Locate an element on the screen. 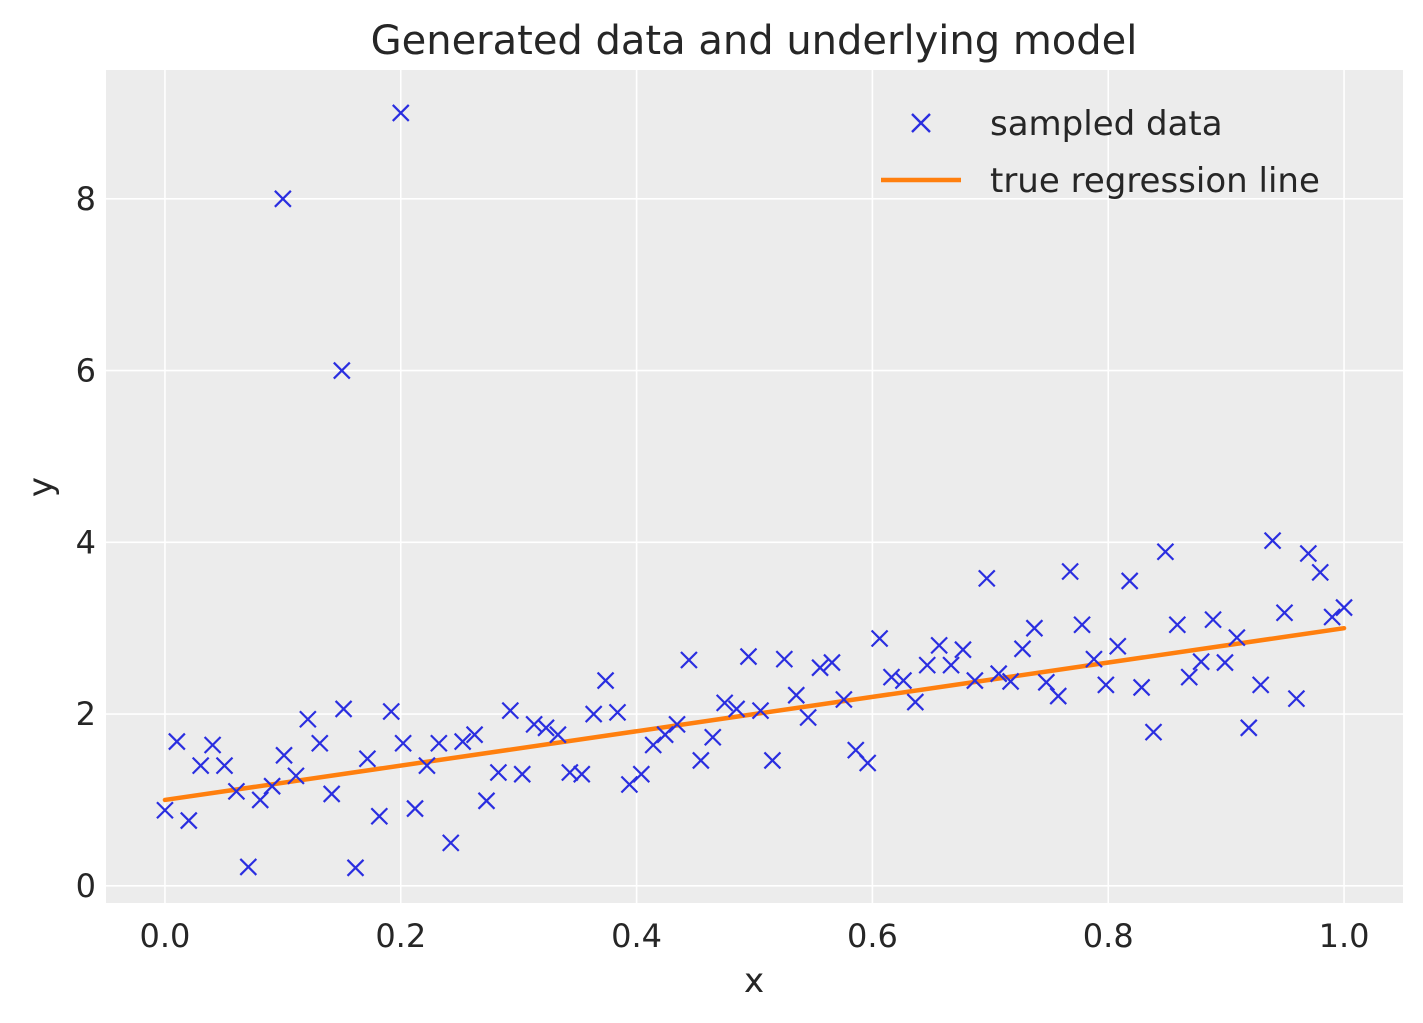  legend: sampled data true regression line is located at coordinates (1100, 152).